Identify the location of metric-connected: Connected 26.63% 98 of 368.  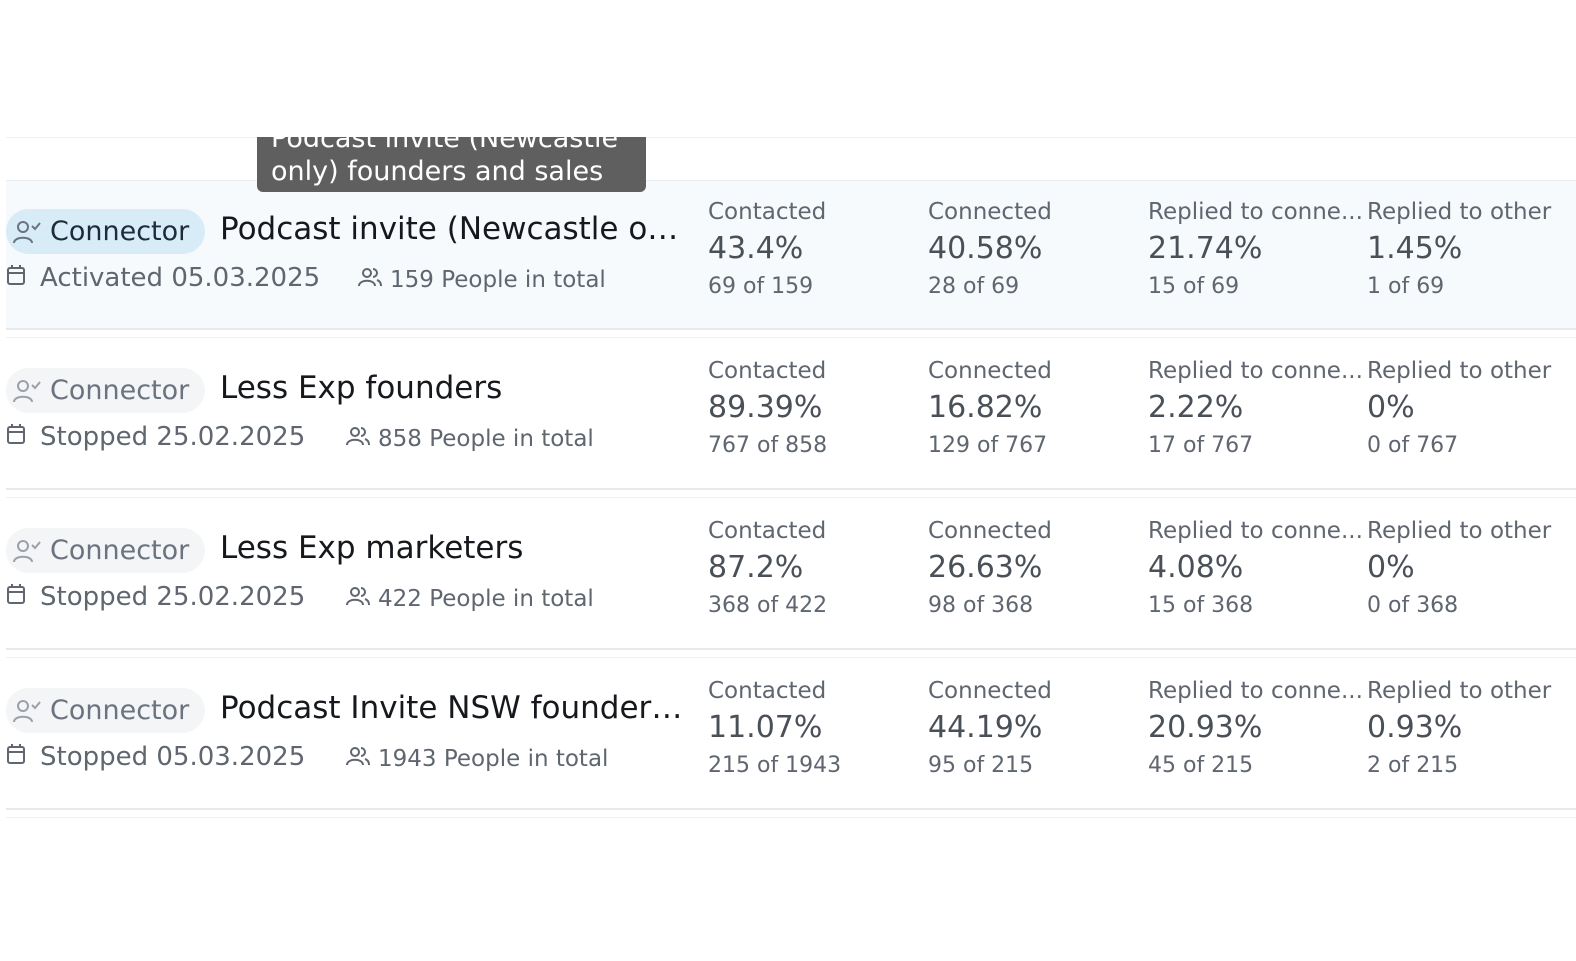
(1035, 568).